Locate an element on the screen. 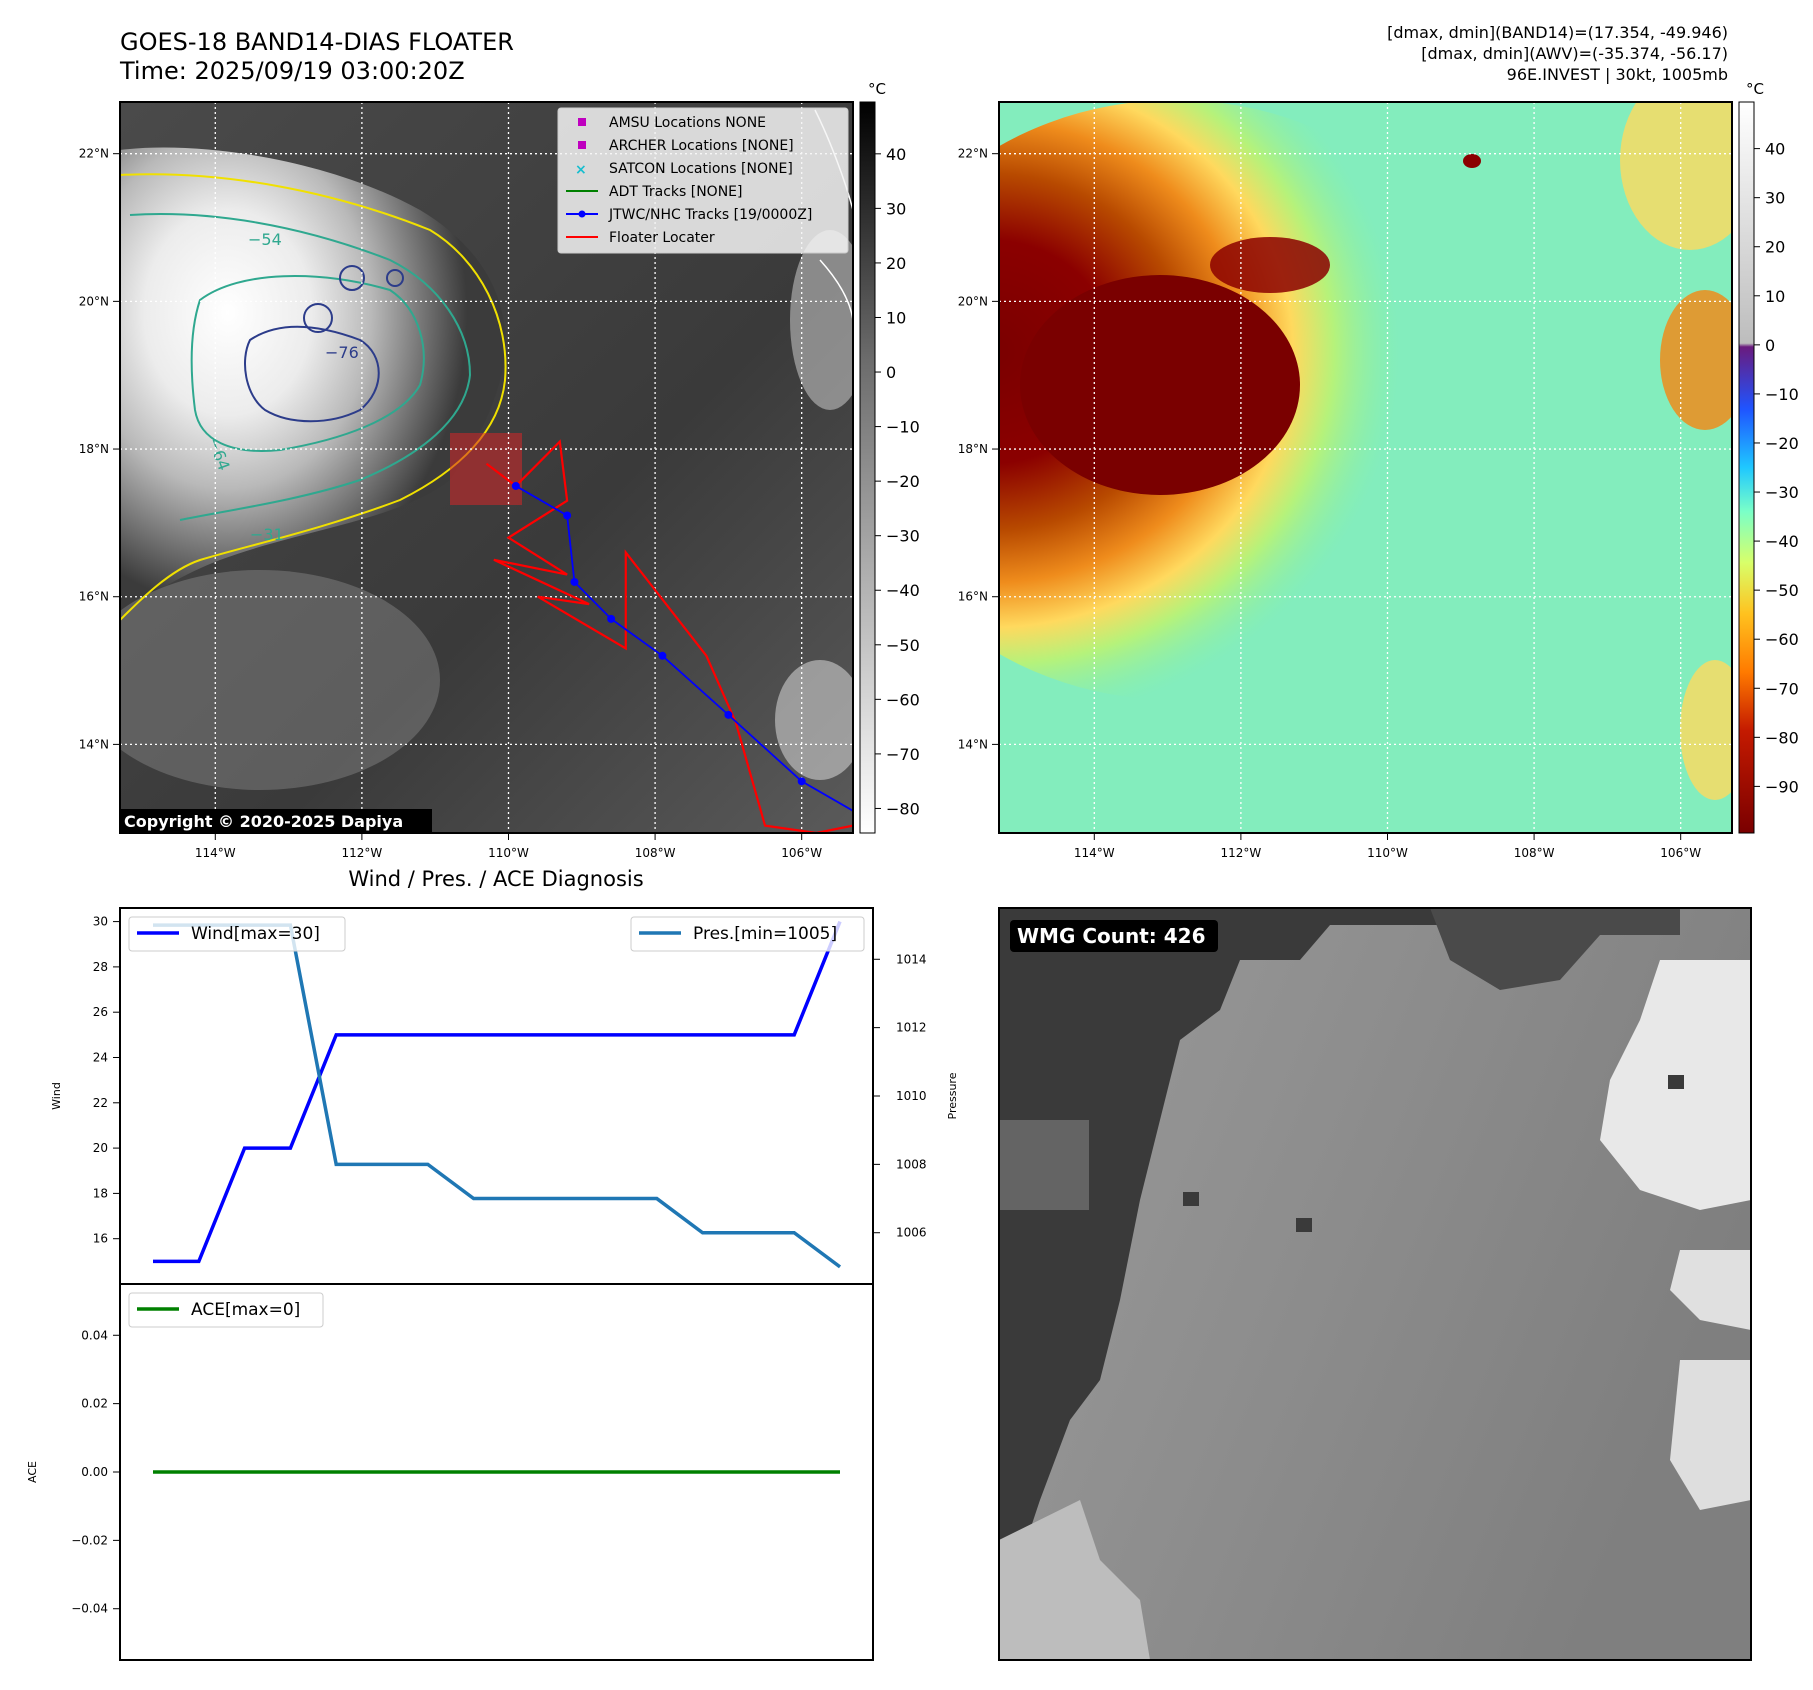 This screenshot has width=1813, height=1690. wind-pressure-frame is located at coordinates (496, 1096).